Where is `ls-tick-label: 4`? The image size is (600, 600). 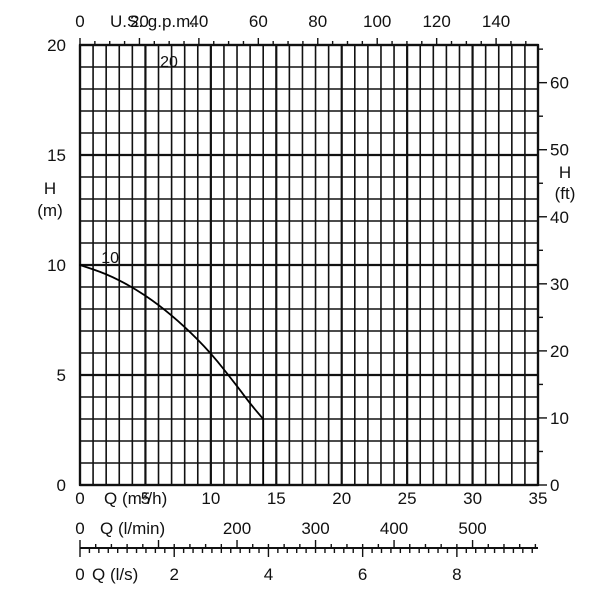
ls-tick-label: 4 is located at coordinates (268, 574).